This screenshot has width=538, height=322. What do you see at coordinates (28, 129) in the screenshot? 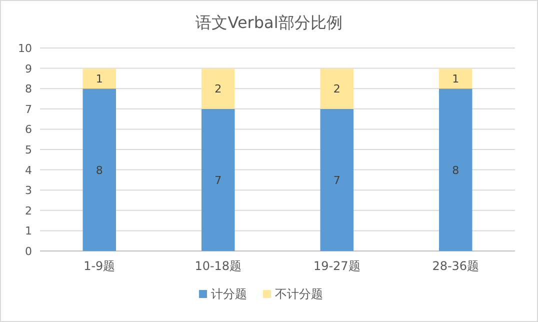
I see `y-tick-label: 6` at bounding box center [28, 129].